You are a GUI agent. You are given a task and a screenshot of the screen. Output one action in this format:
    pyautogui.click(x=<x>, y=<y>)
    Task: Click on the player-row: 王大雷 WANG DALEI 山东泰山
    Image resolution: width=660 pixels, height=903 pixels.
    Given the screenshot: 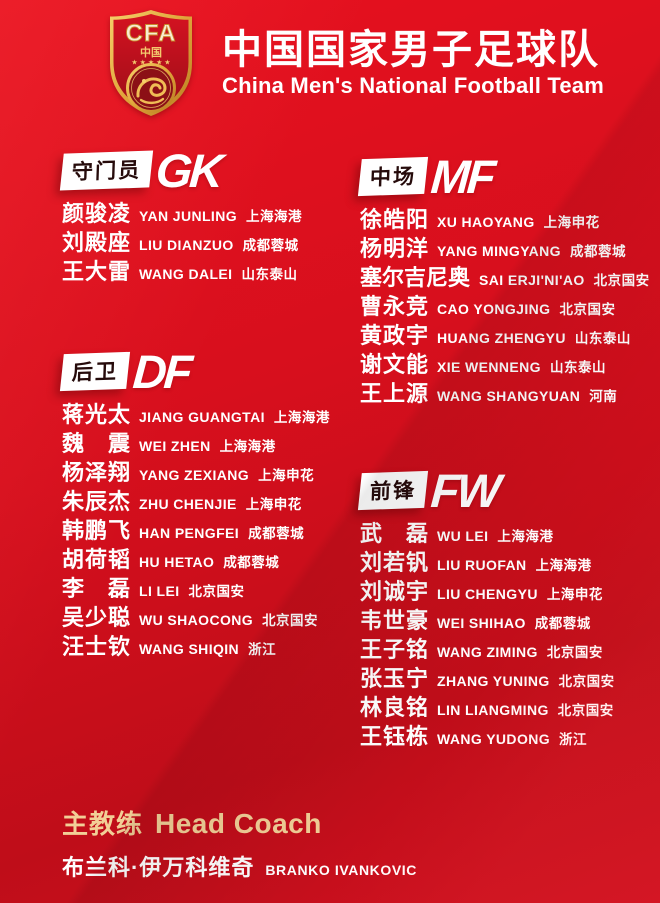 What is the action you would take?
    pyautogui.click(x=182, y=271)
    